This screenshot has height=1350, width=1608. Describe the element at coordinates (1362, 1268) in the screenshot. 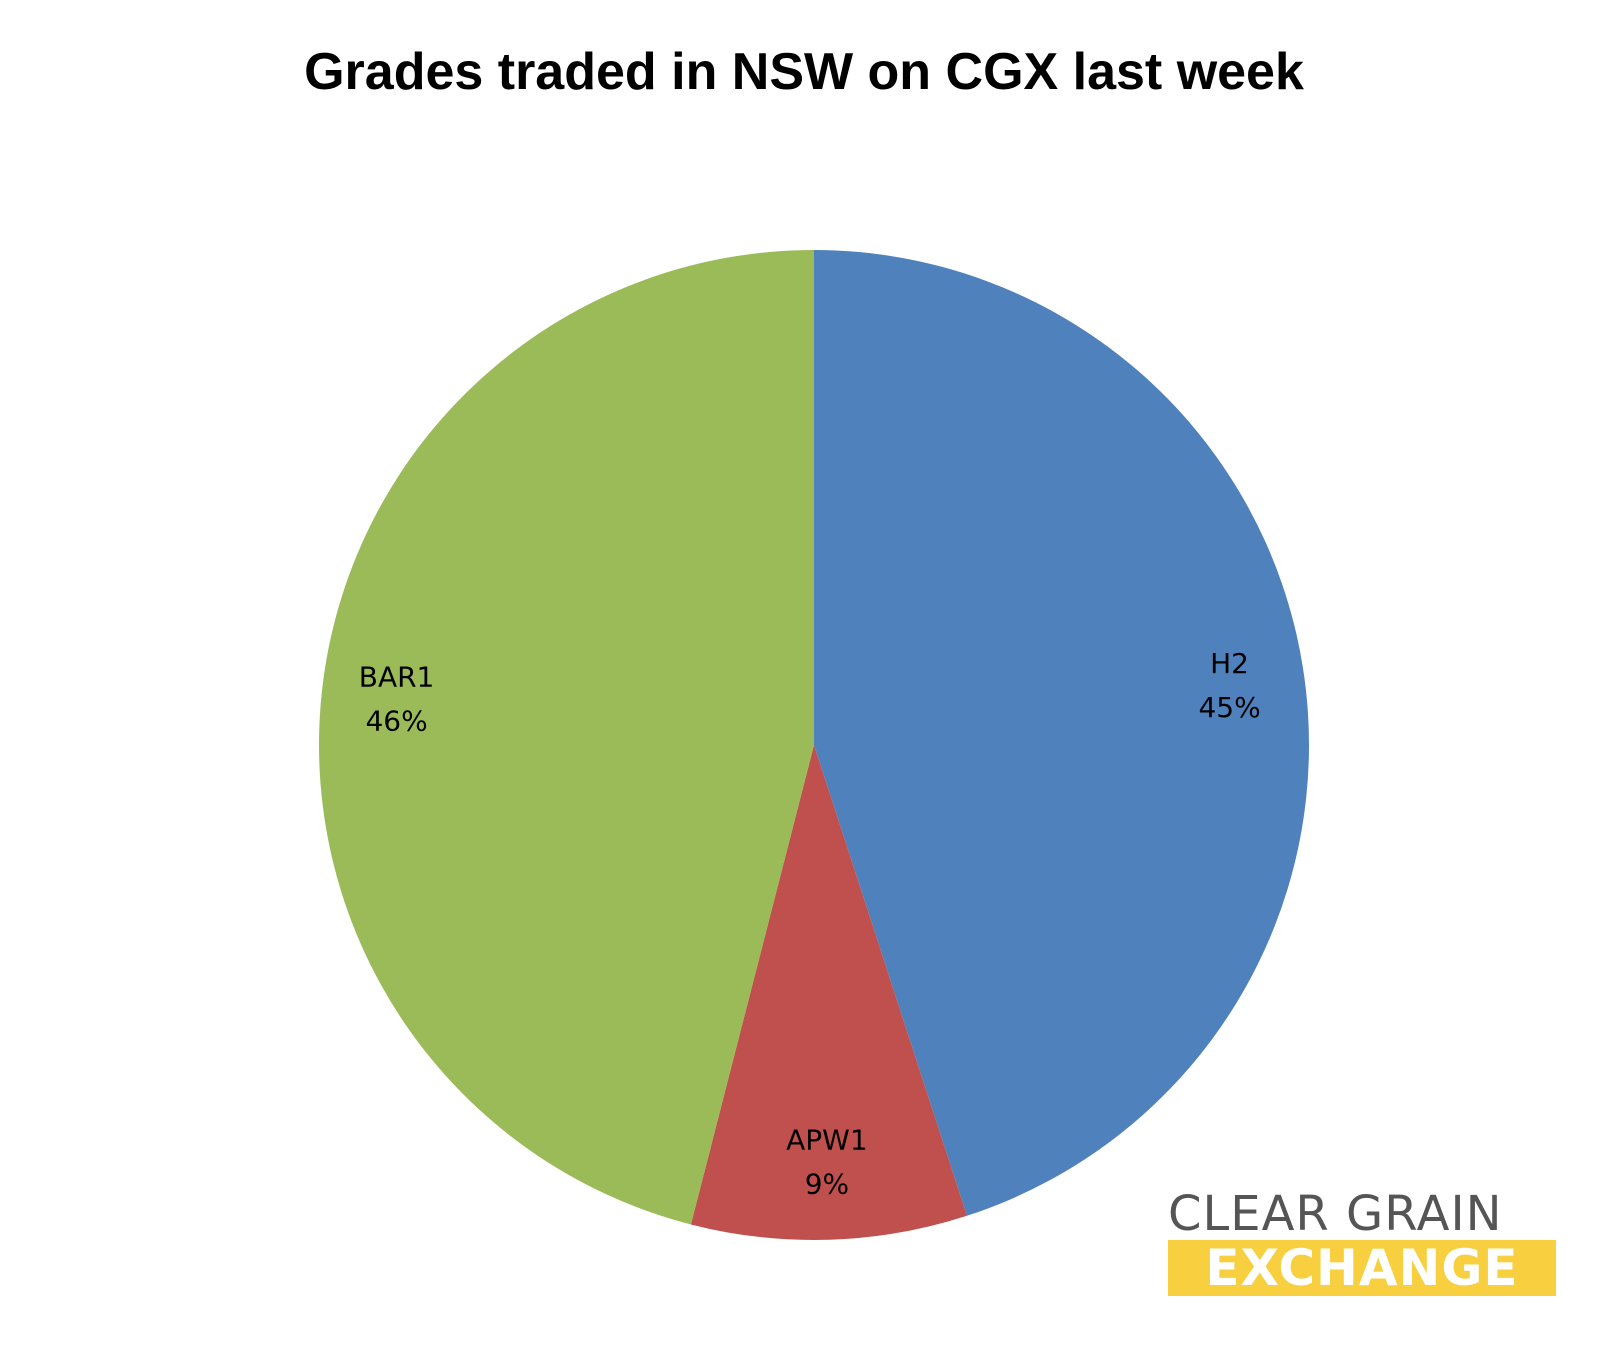

I see `logo-line-2: EXCHANGE` at that location.